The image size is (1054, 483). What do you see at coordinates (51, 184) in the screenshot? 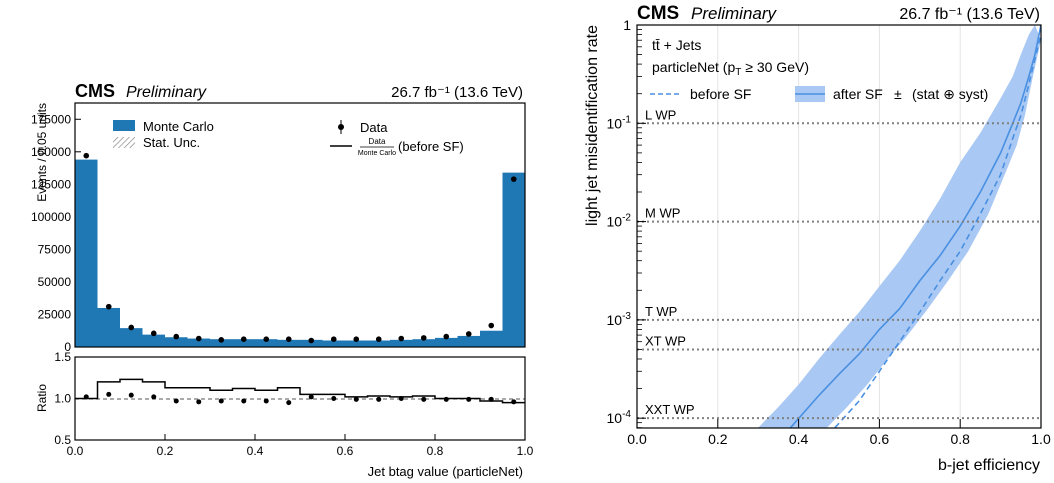
I see `y-tick-label-5: 125000` at bounding box center [51, 184].